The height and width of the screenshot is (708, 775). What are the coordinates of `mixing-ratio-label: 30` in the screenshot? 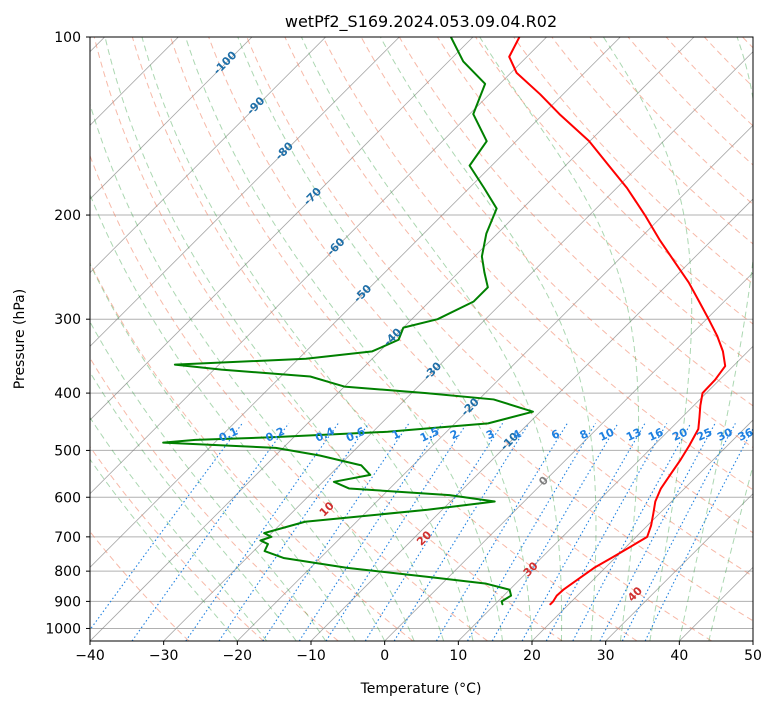 It's located at (725, 434).